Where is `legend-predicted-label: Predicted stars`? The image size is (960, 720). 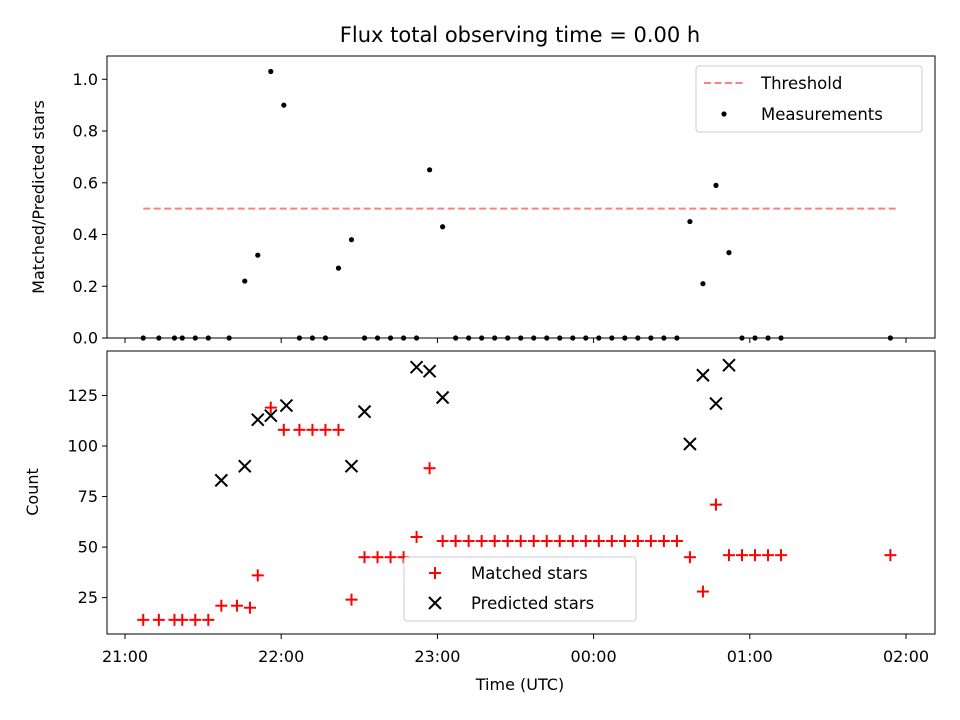 legend-predicted-label: Predicted stars is located at coordinates (532, 603).